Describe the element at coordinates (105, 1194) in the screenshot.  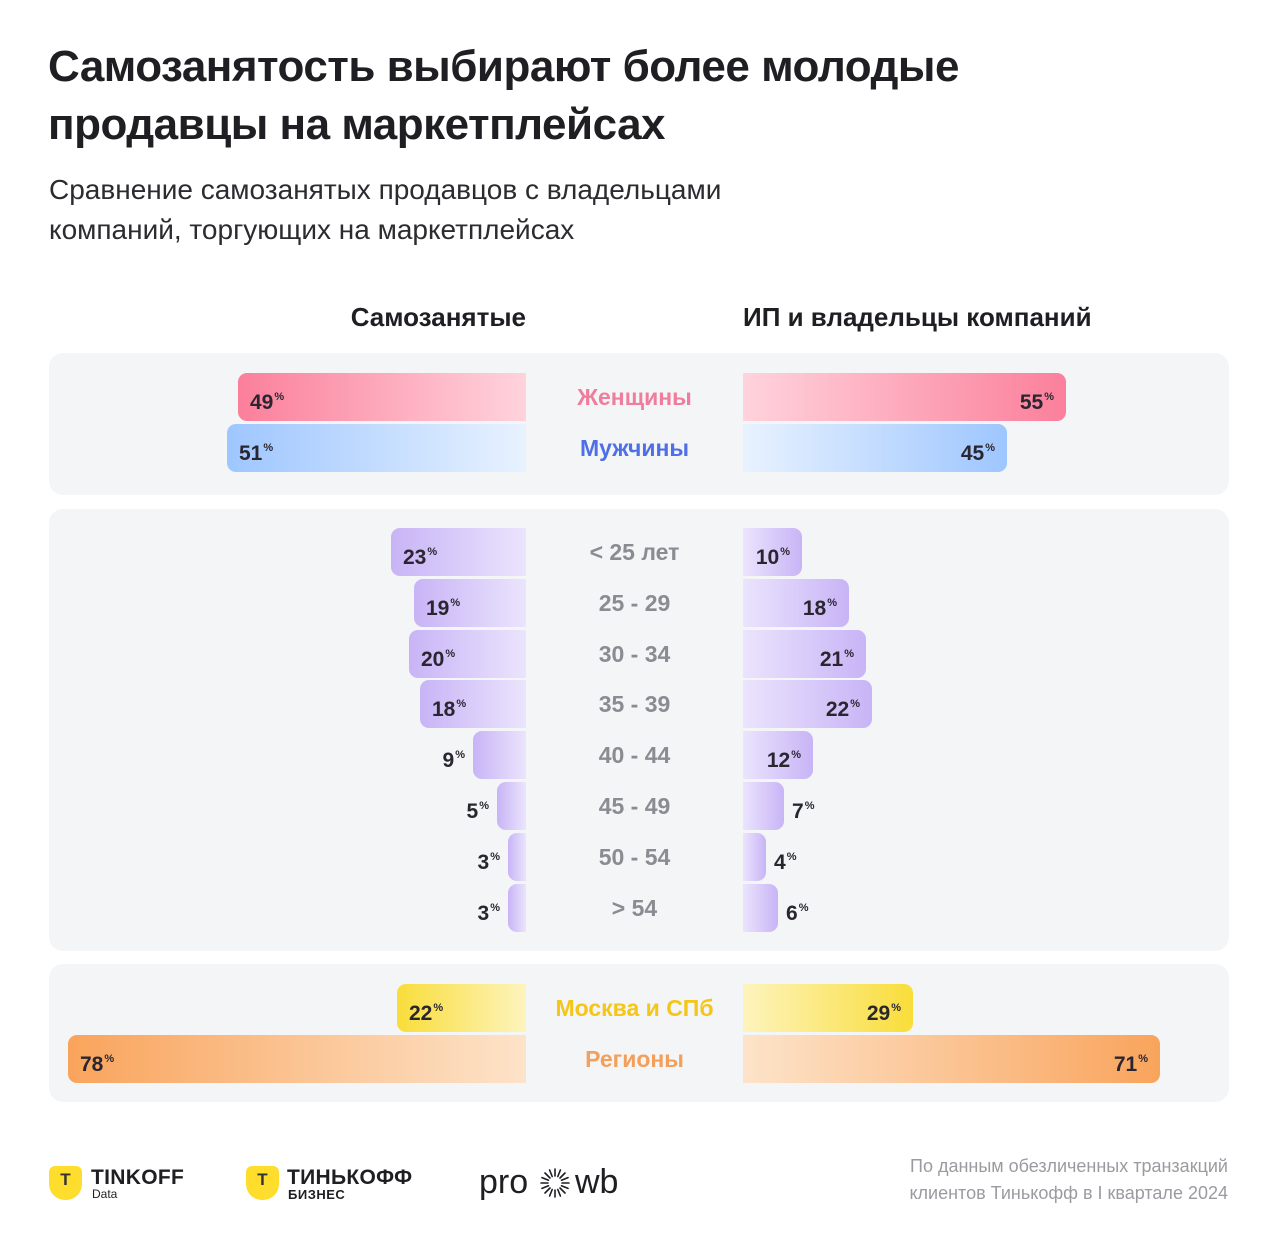
I see `tinkoff-sub: Data` at that location.